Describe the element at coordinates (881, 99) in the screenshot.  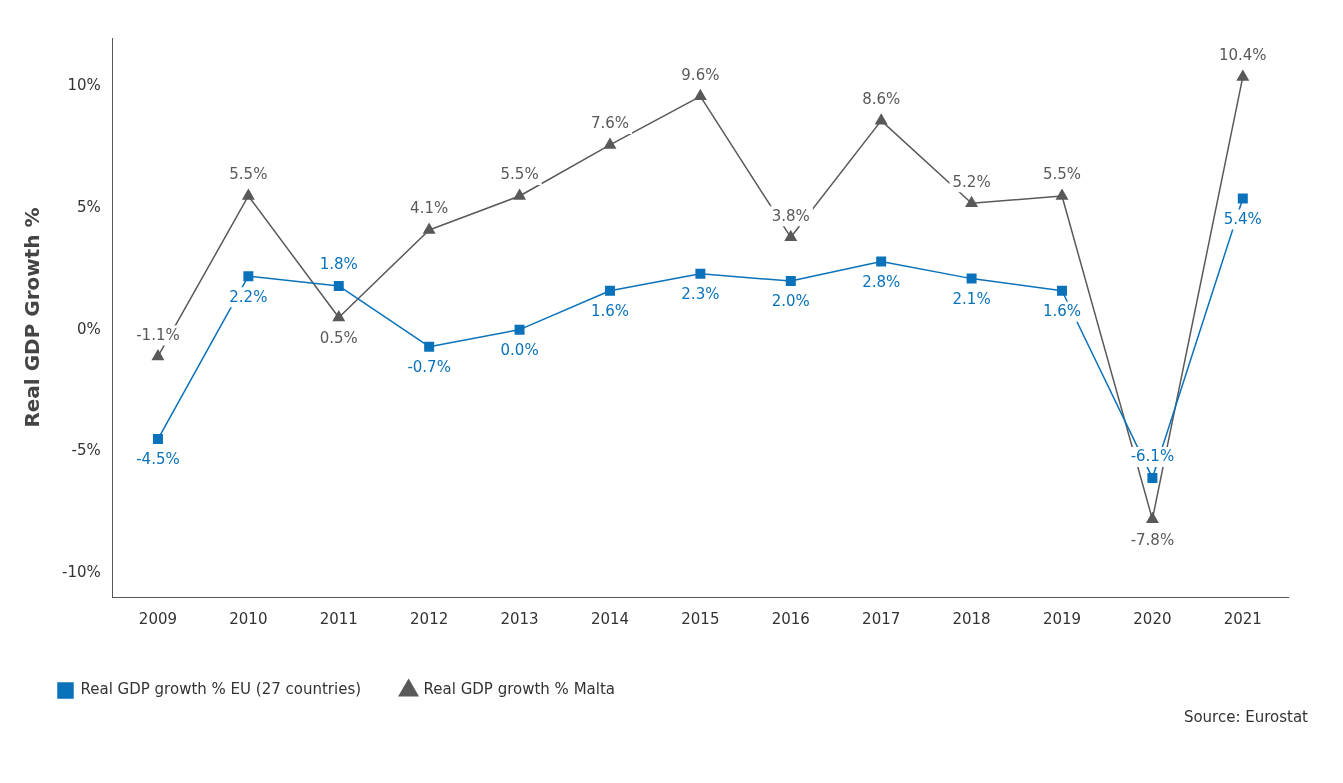
I see `data-label: 8.6%` at that location.